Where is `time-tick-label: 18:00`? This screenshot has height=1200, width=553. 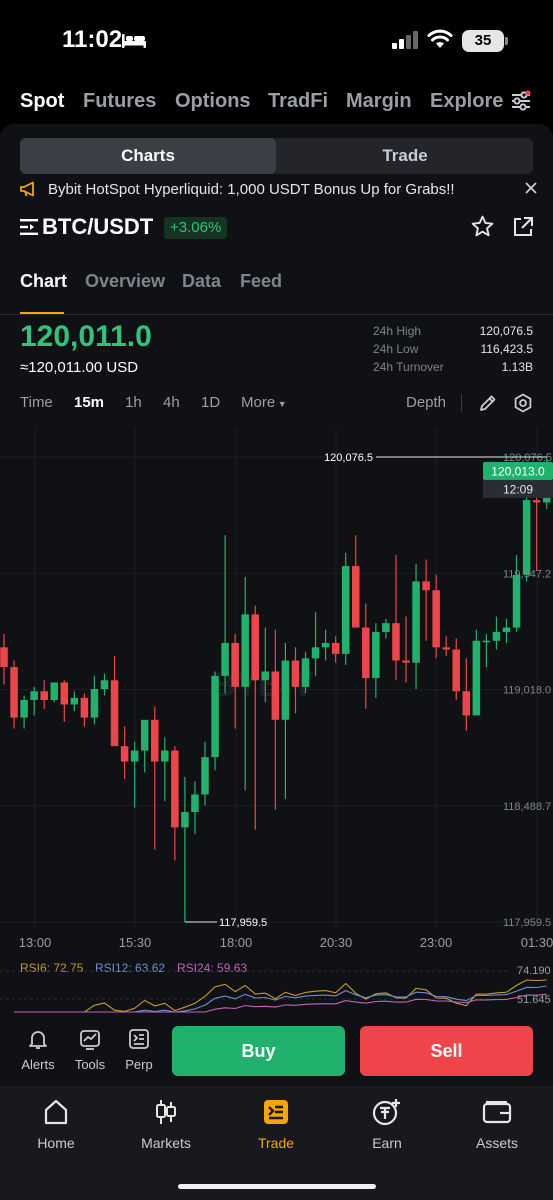 time-tick-label: 18:00 is located at coordinates (236, 942).